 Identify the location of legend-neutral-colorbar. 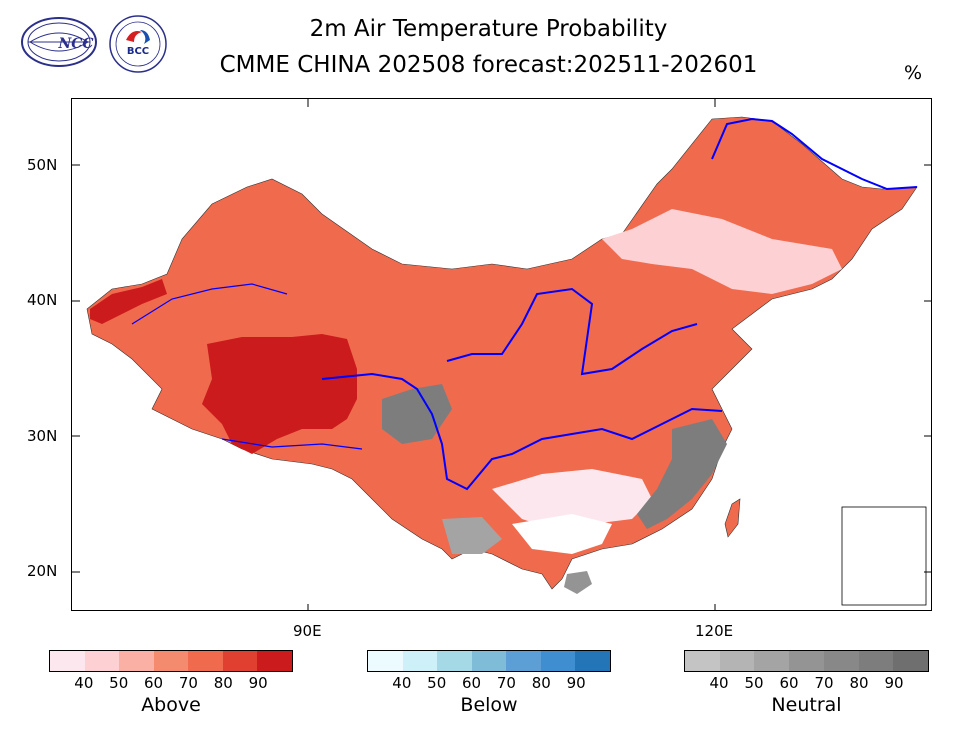
(806, 661).